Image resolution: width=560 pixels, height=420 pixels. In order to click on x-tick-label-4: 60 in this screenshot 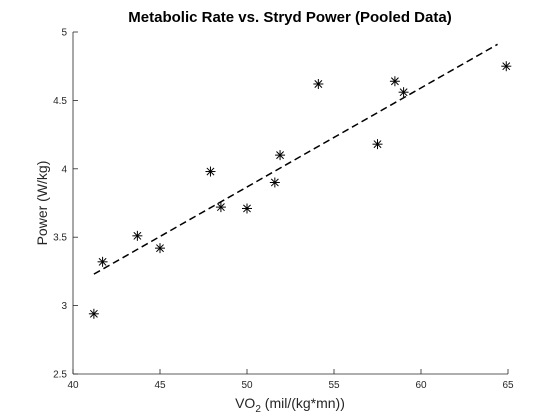, I will do `click(421, 385)`.